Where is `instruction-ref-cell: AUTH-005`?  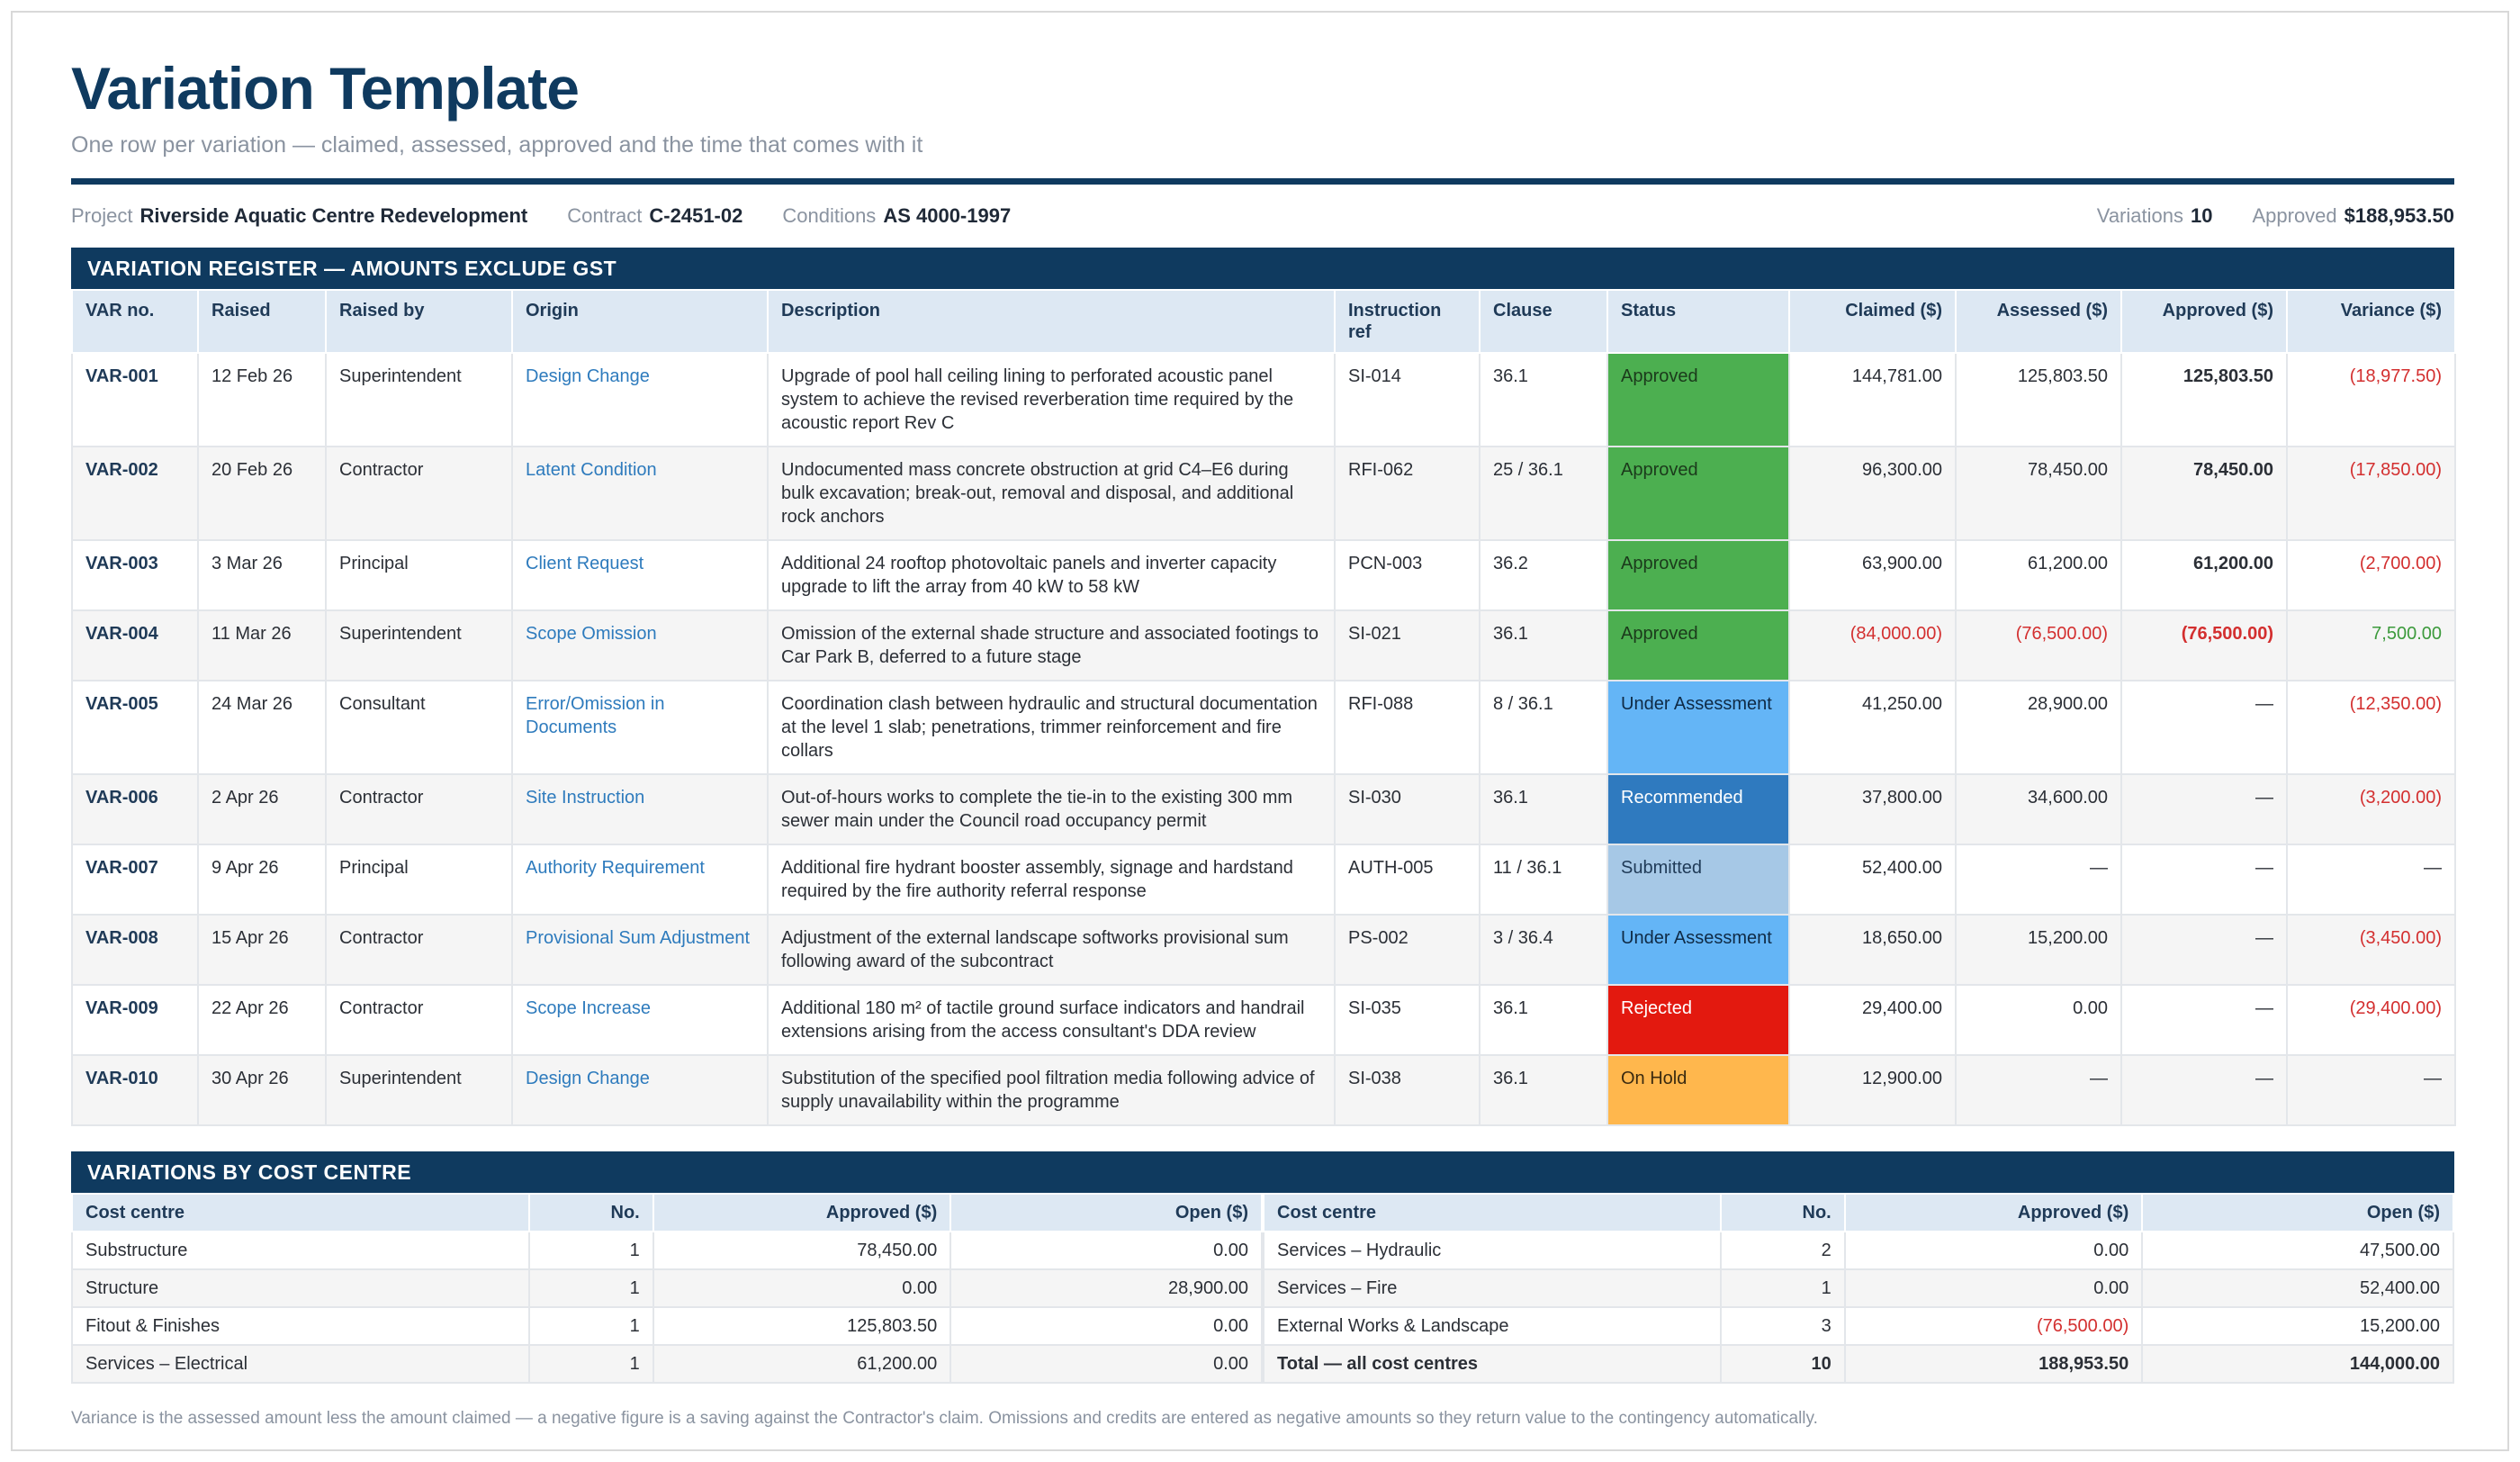
instruction-ref-cell: AUTH-005 is located at coordinates (1407, 880).